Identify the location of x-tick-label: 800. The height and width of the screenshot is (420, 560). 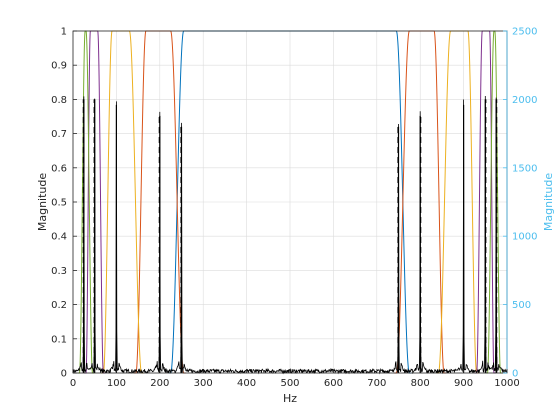
(420, 383).